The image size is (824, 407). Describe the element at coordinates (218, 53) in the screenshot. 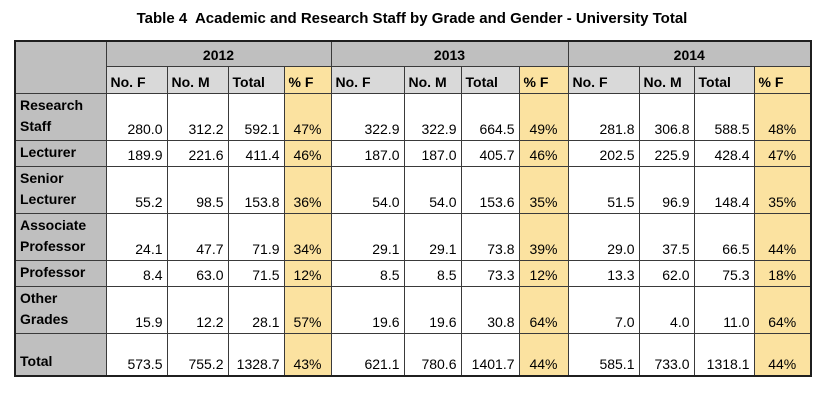

I see `year-header-2012: 2012` at that location.